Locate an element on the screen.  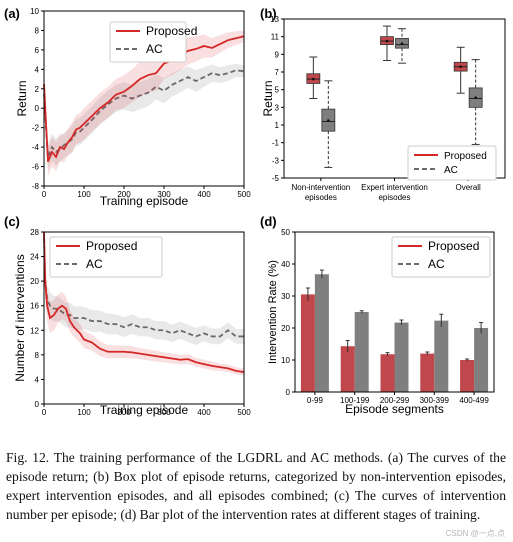
panel-label-b: (b) is located at coordinates (268, 13).